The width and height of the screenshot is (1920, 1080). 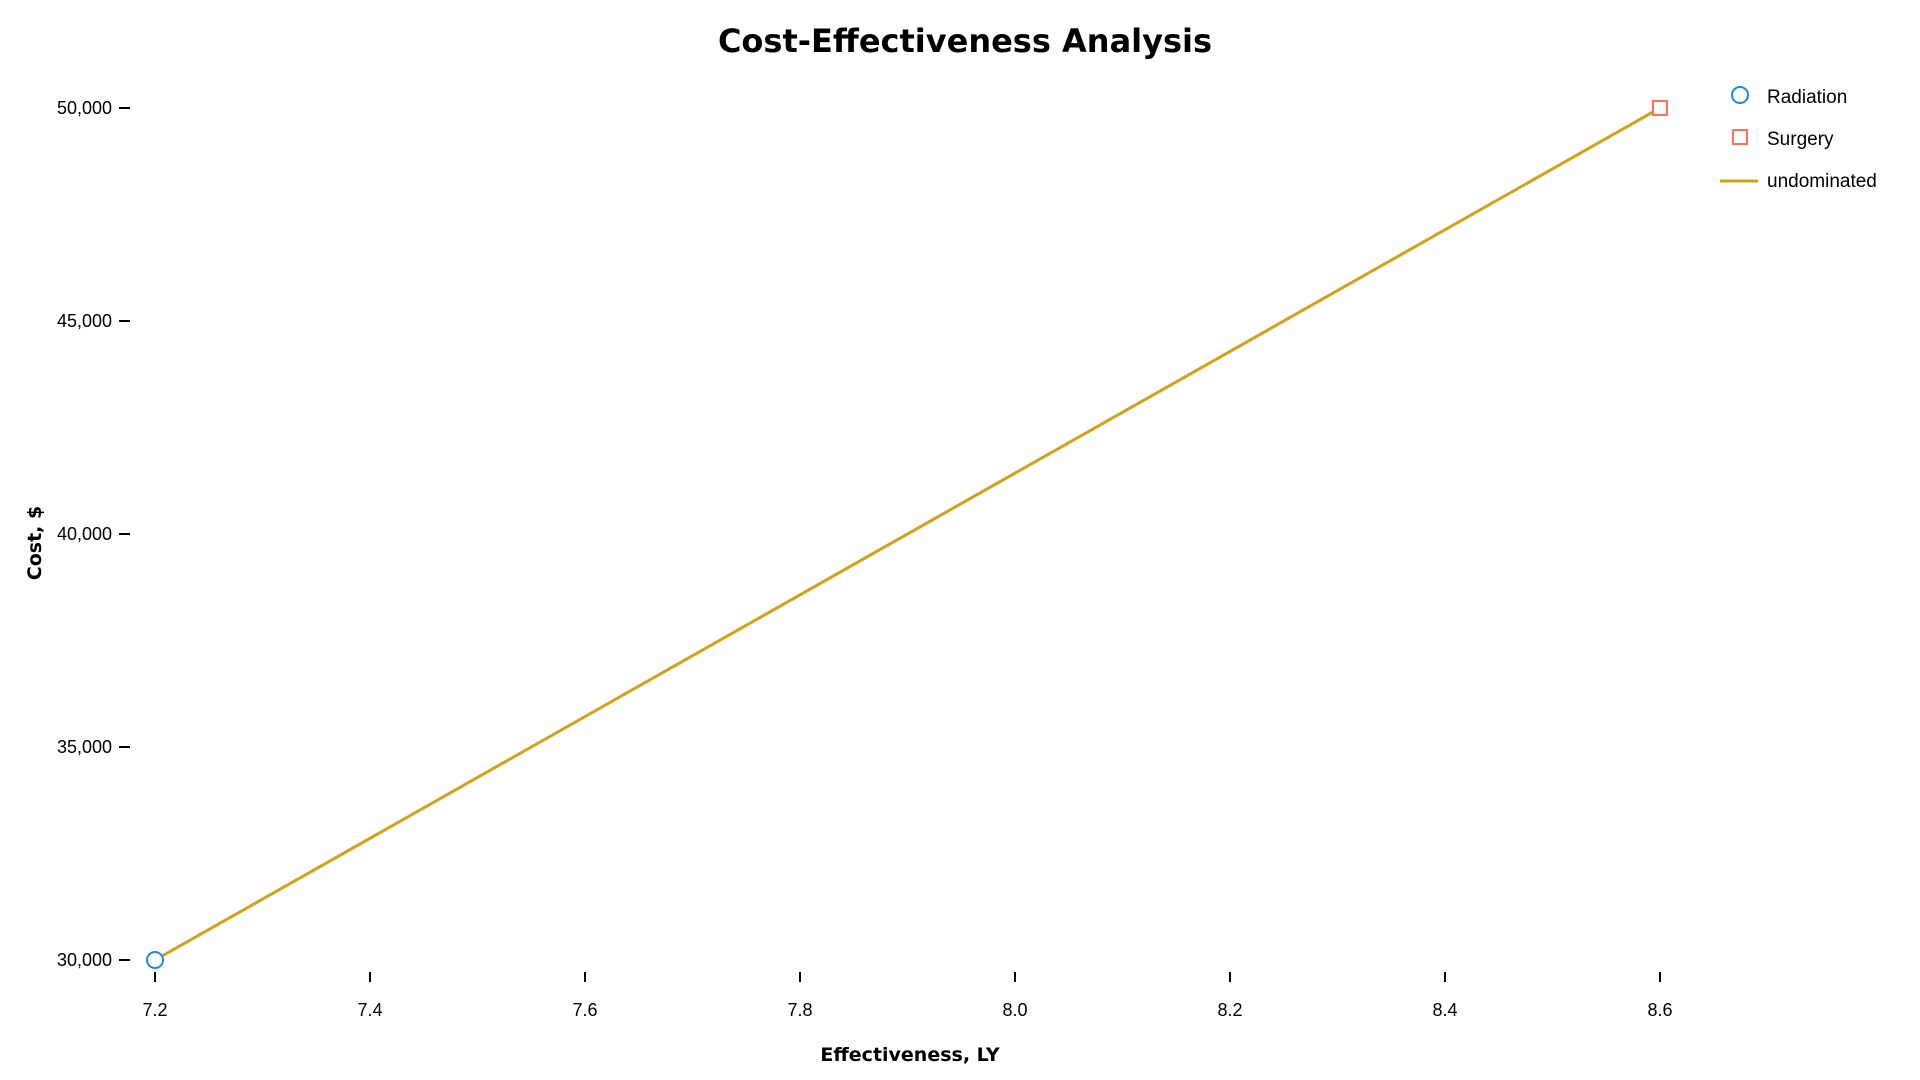 What do you see at coordinates (35, 543) in the screenshot?
I see `y-axis-label: Cost, $` at bounding box center [35, 543].